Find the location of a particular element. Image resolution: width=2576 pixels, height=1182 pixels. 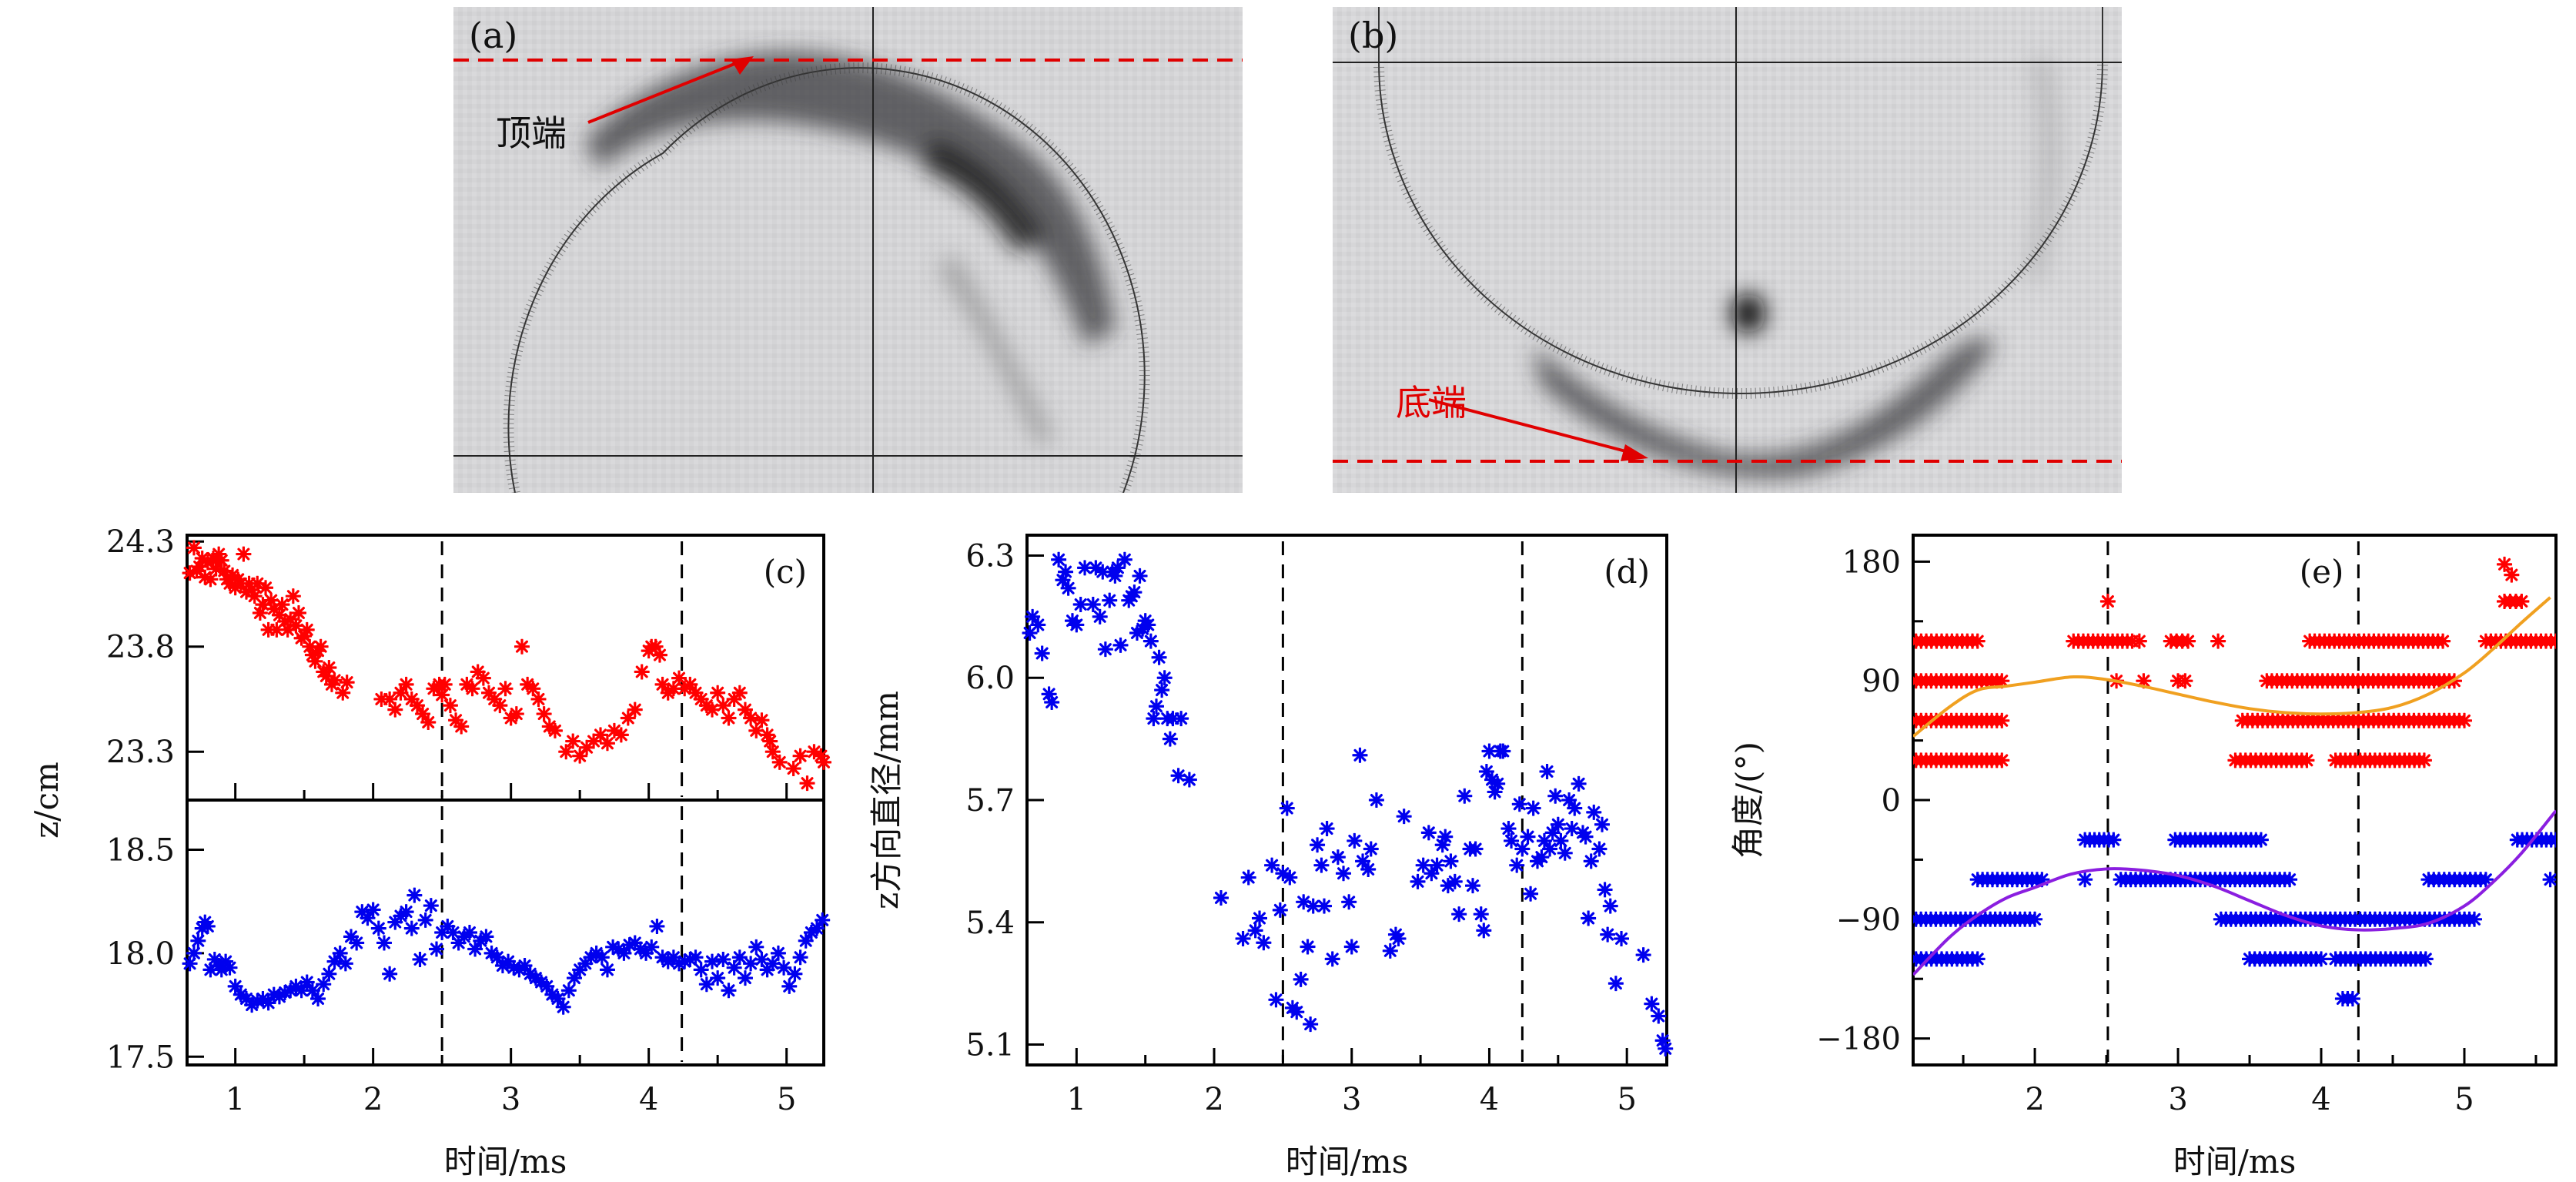

series-bottom-end-angle is located at coordinates (2234, 919).